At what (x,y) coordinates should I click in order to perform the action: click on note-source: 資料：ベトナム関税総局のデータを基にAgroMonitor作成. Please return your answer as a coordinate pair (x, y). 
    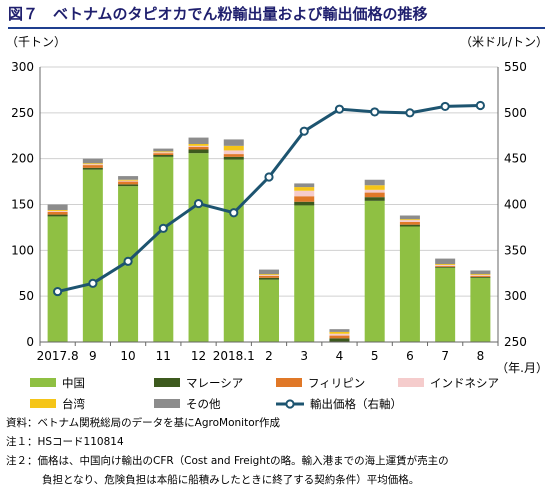
    Looking at the image, I should click on (143, 423).